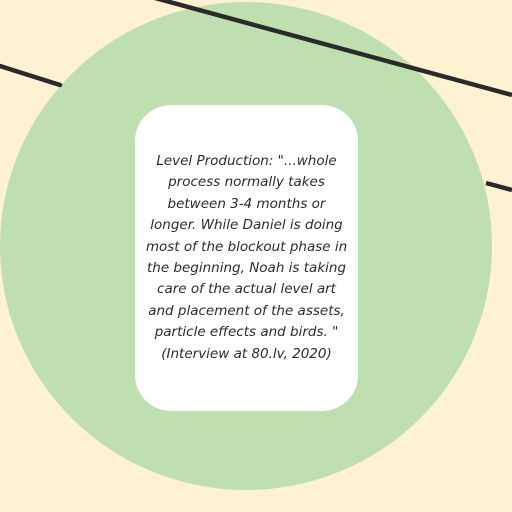  Describe the element at coordinates (31, 75) in the screenshot. I see `connector-line-left` at that location.